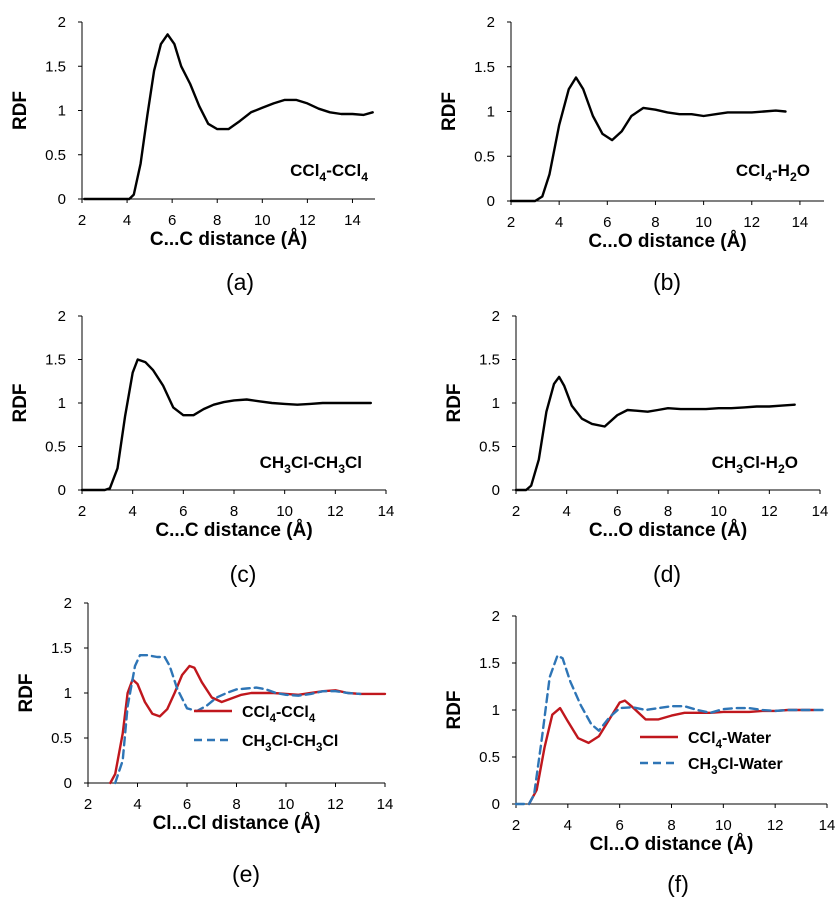  I want to click on pair-annotation: CH3Cl-CH3Cl, so click(311, 464).